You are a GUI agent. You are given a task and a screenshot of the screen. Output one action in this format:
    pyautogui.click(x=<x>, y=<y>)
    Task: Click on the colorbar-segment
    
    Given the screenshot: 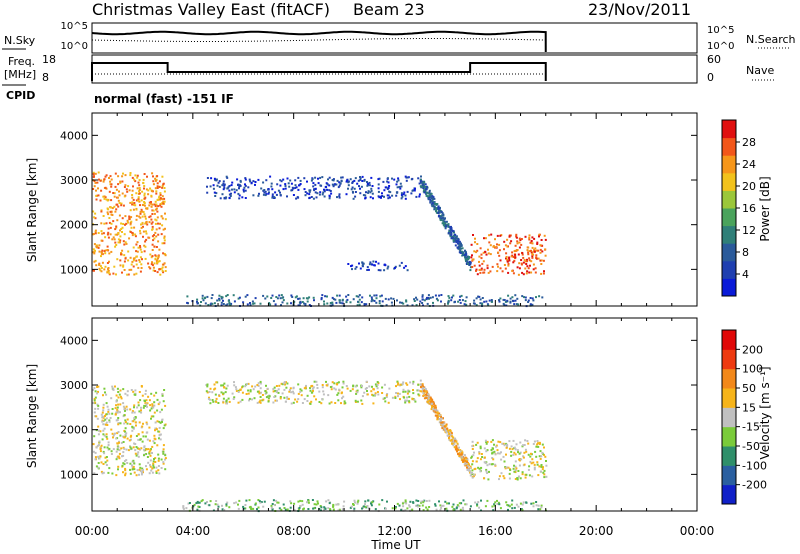 What is the action you would take?
    pyautogui.click(x=729, y=164)
    